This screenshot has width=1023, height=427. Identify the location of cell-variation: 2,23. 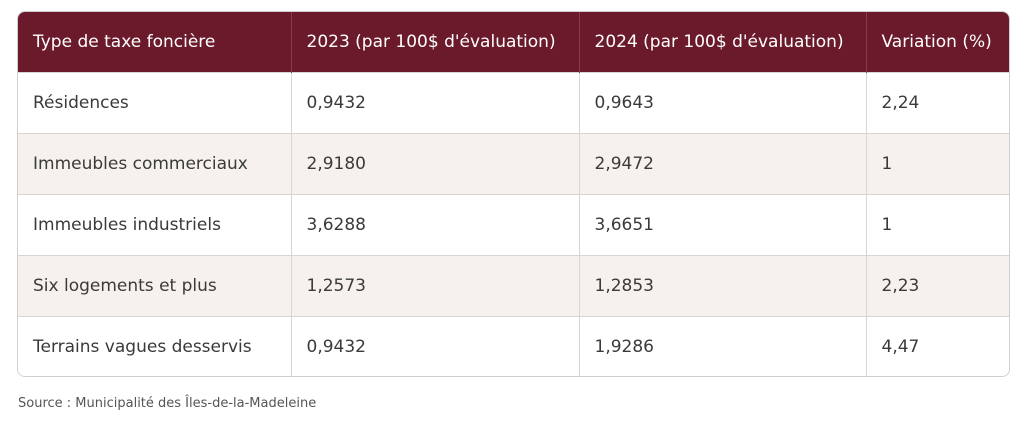
(937, 285).